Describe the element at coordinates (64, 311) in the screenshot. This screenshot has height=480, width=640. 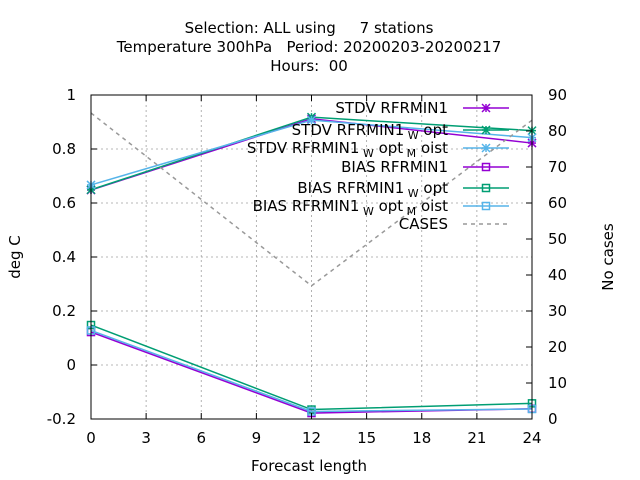
I see `y-tick-label: 0.2` at that location.